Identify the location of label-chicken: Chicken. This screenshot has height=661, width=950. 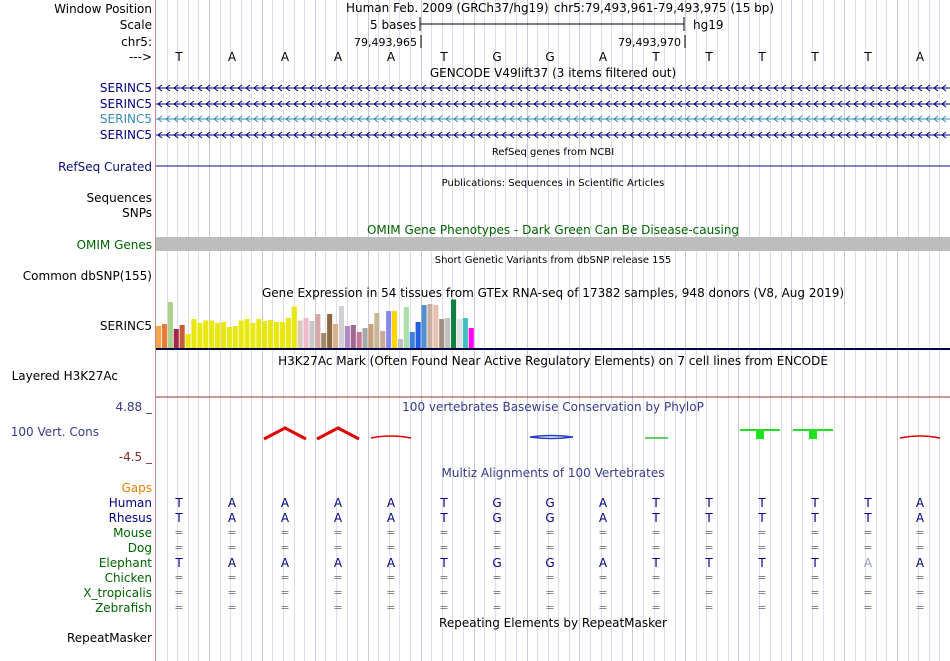
(128, 578).